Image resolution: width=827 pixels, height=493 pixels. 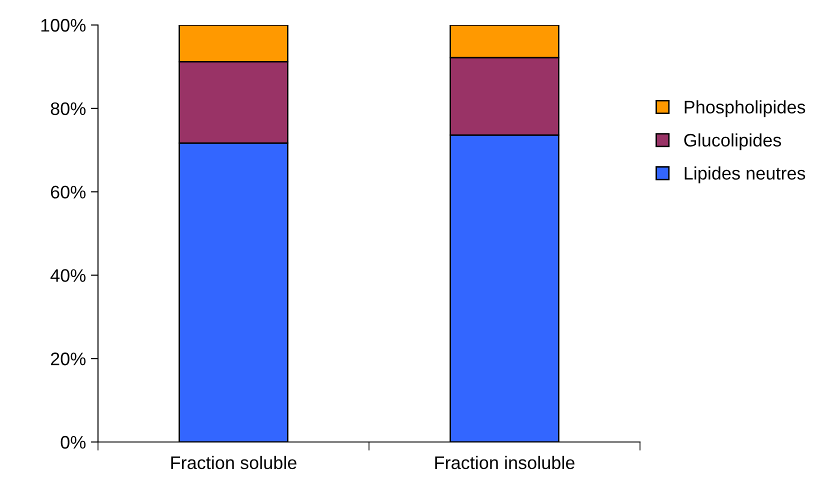 What do you see at coordinates (68, 192) in the screenshot?
I see `y-tick-label: 60%` at bounding box center [68, 192].